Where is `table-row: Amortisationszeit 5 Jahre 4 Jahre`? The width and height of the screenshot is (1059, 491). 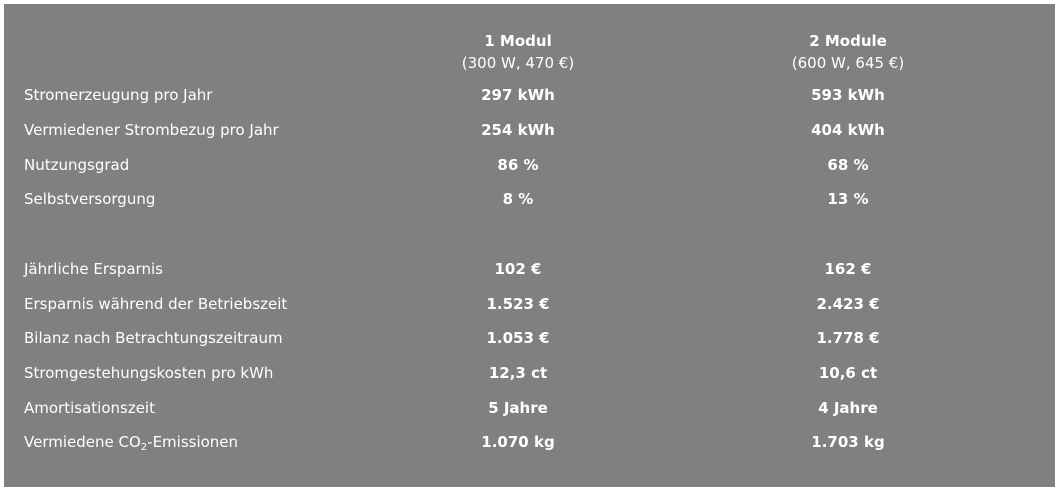 table-row: Amortisationszeit 5 Jahre 4 Jahre is located at coordinates (529, 408).